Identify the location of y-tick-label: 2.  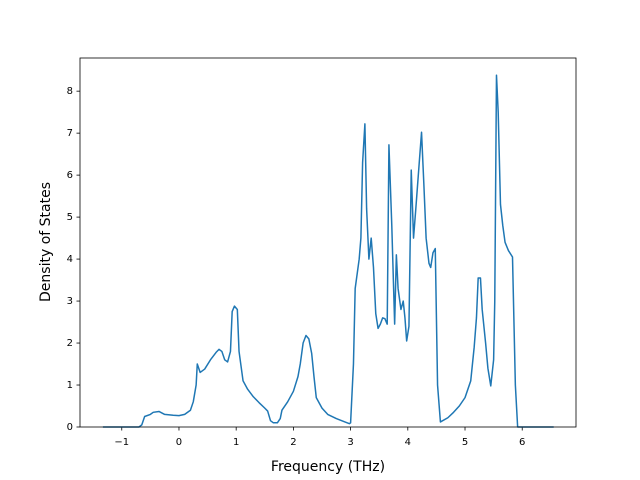
(70, 343).